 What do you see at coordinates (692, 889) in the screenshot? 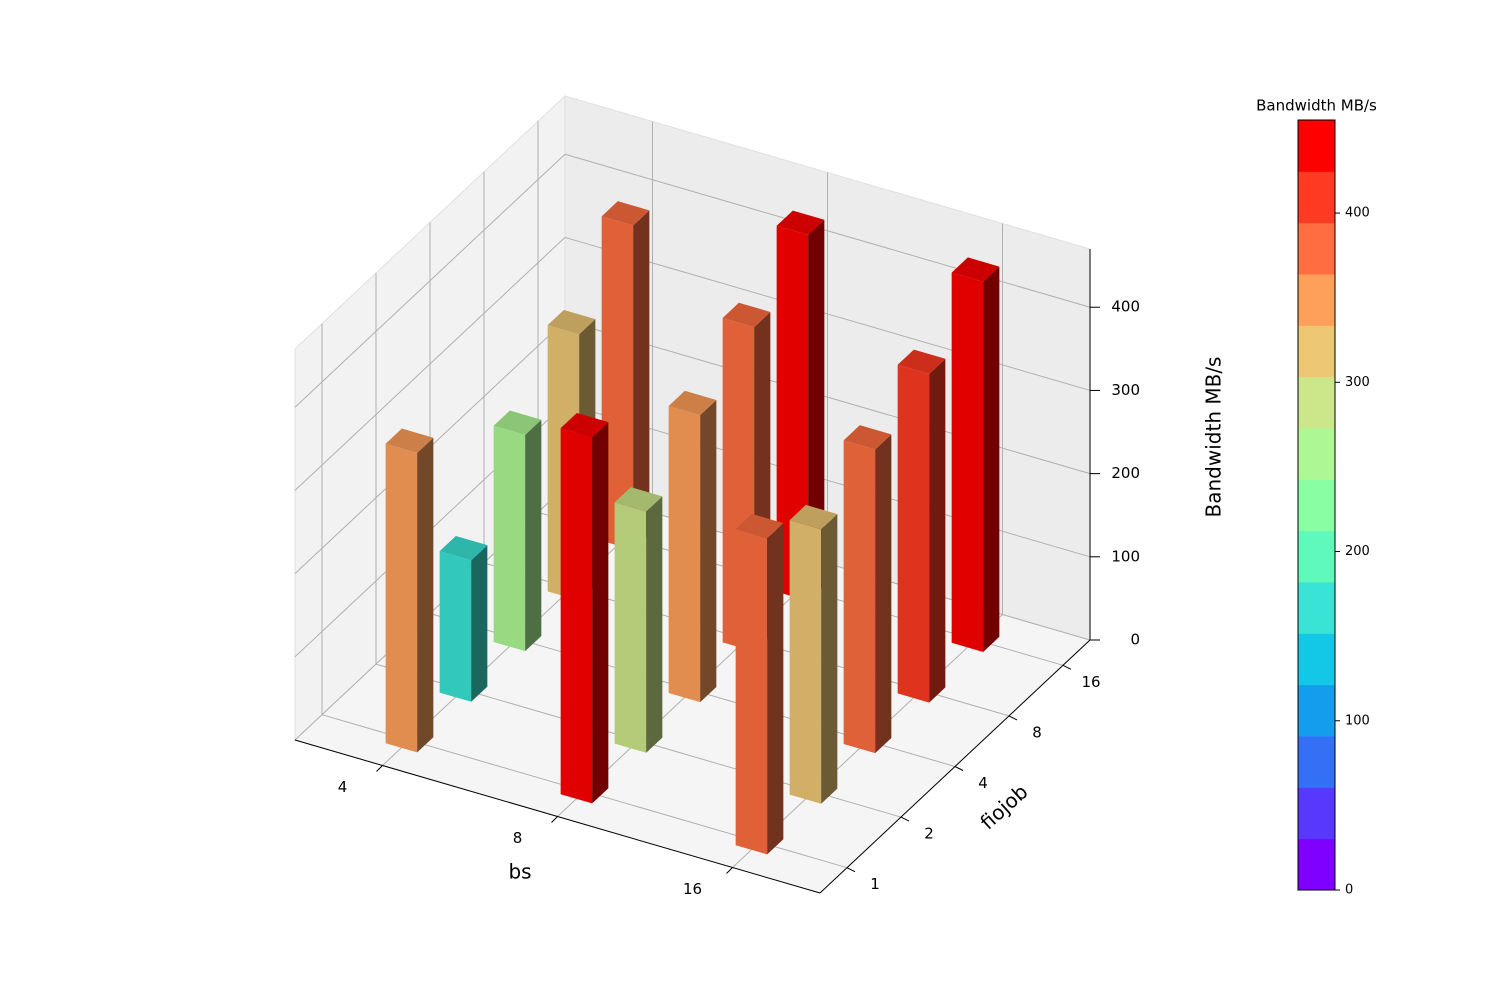
I see `x-tick-label: 16` at bounding box center [692, 889].